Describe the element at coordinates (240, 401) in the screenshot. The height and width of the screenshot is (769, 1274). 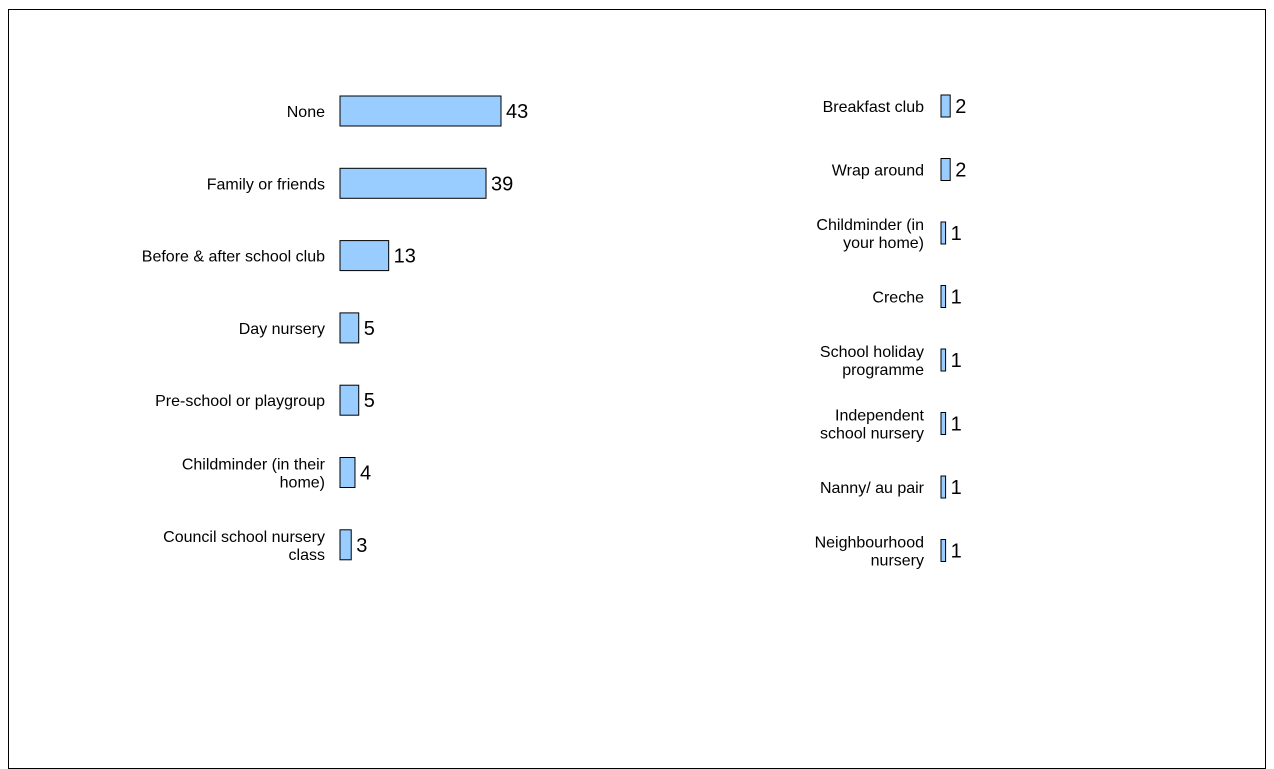
I see `category-label: Pre-school or playgroup` at that location.